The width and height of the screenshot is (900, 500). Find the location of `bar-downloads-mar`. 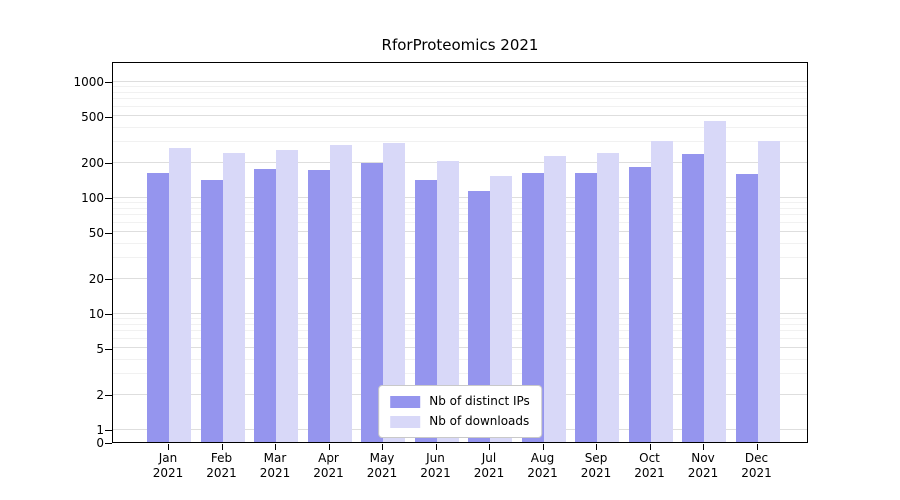

bar-downloads-mar is located at coordinates (287, 296).